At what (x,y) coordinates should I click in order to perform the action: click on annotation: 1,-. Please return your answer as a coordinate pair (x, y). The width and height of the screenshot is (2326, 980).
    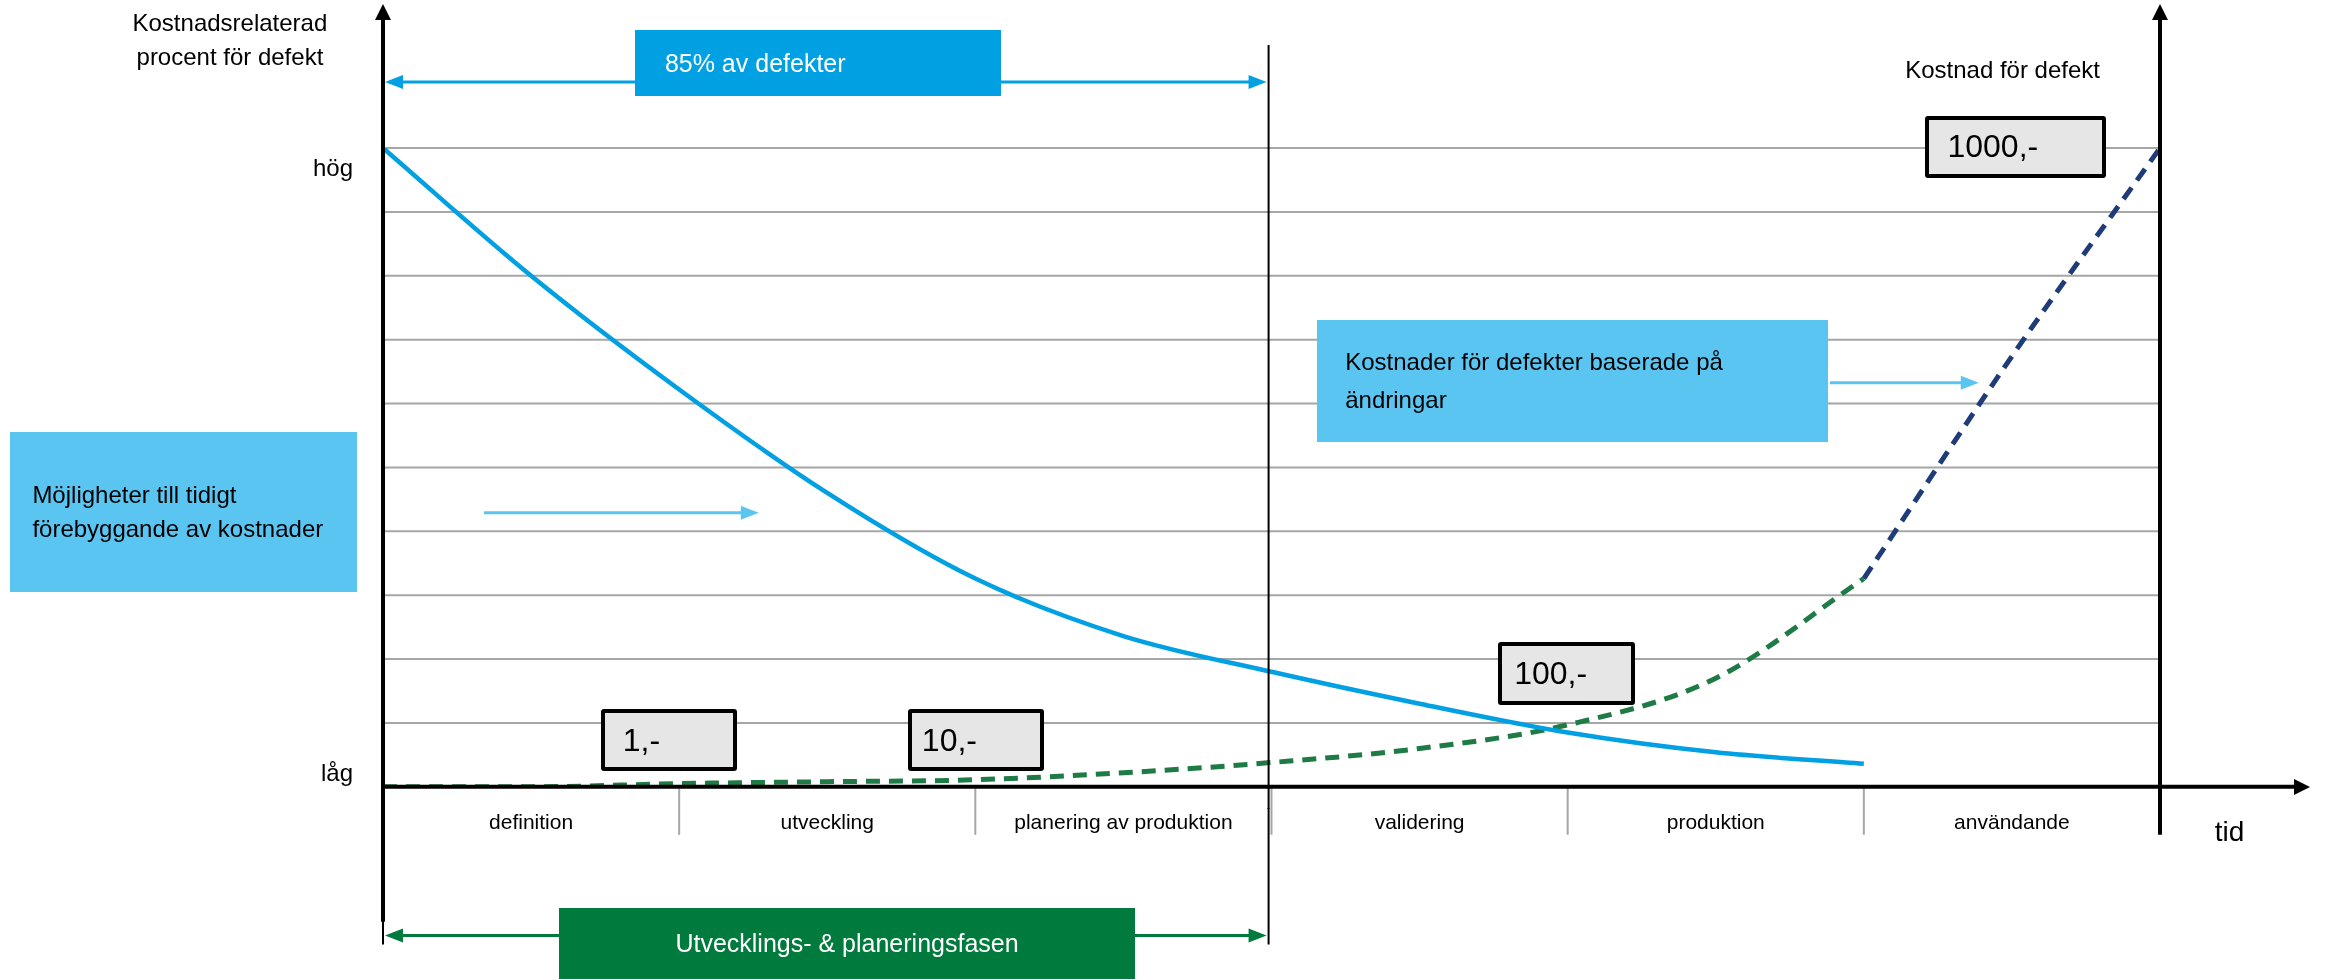
    Looking at the image, I should click on (641, 740).